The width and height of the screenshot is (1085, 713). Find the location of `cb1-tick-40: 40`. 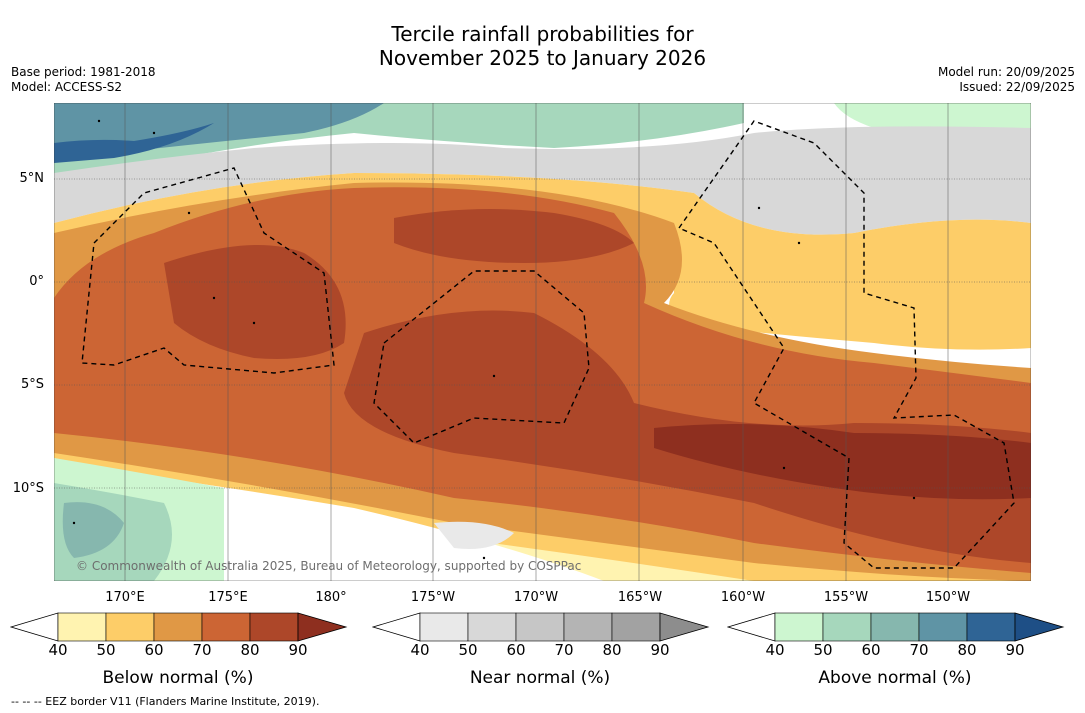

cb1-tick-40: 40 is located at coordinates (58, 650).